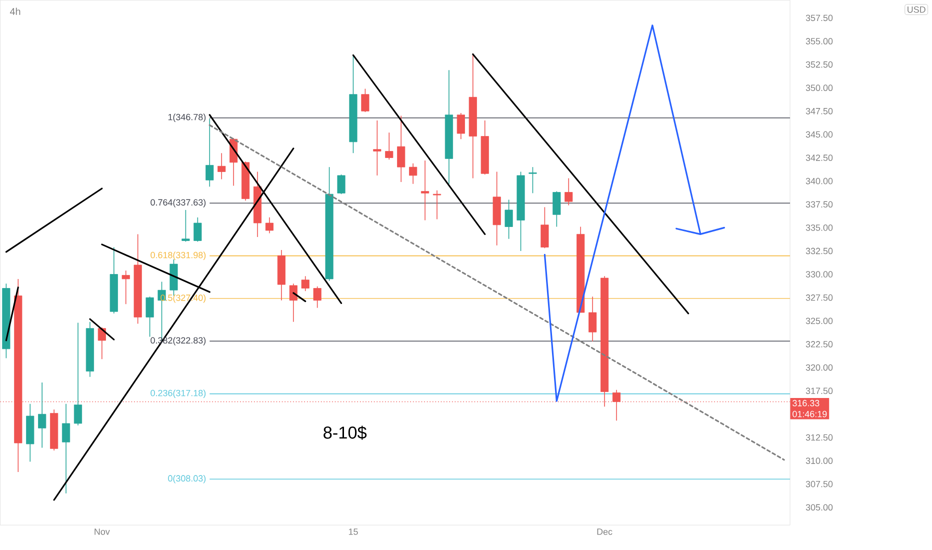 Image resolution: width=932 pixels, height=550 pixels. Describe the element at coordinates (819, 251) in the screenshot. I see `y-tick-label: 332.50` at that location.